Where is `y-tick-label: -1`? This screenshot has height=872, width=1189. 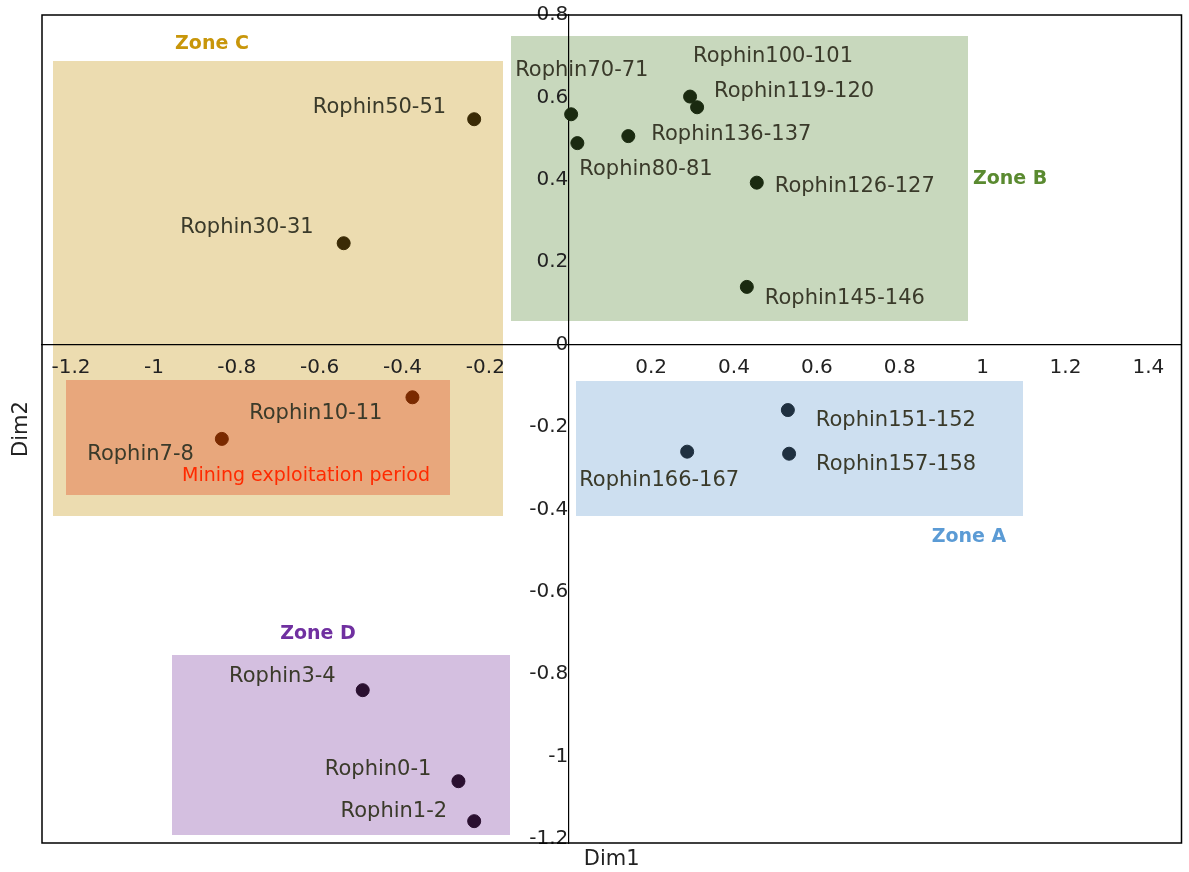 y-tick-label: -1 is located at coordinates (558, 754).